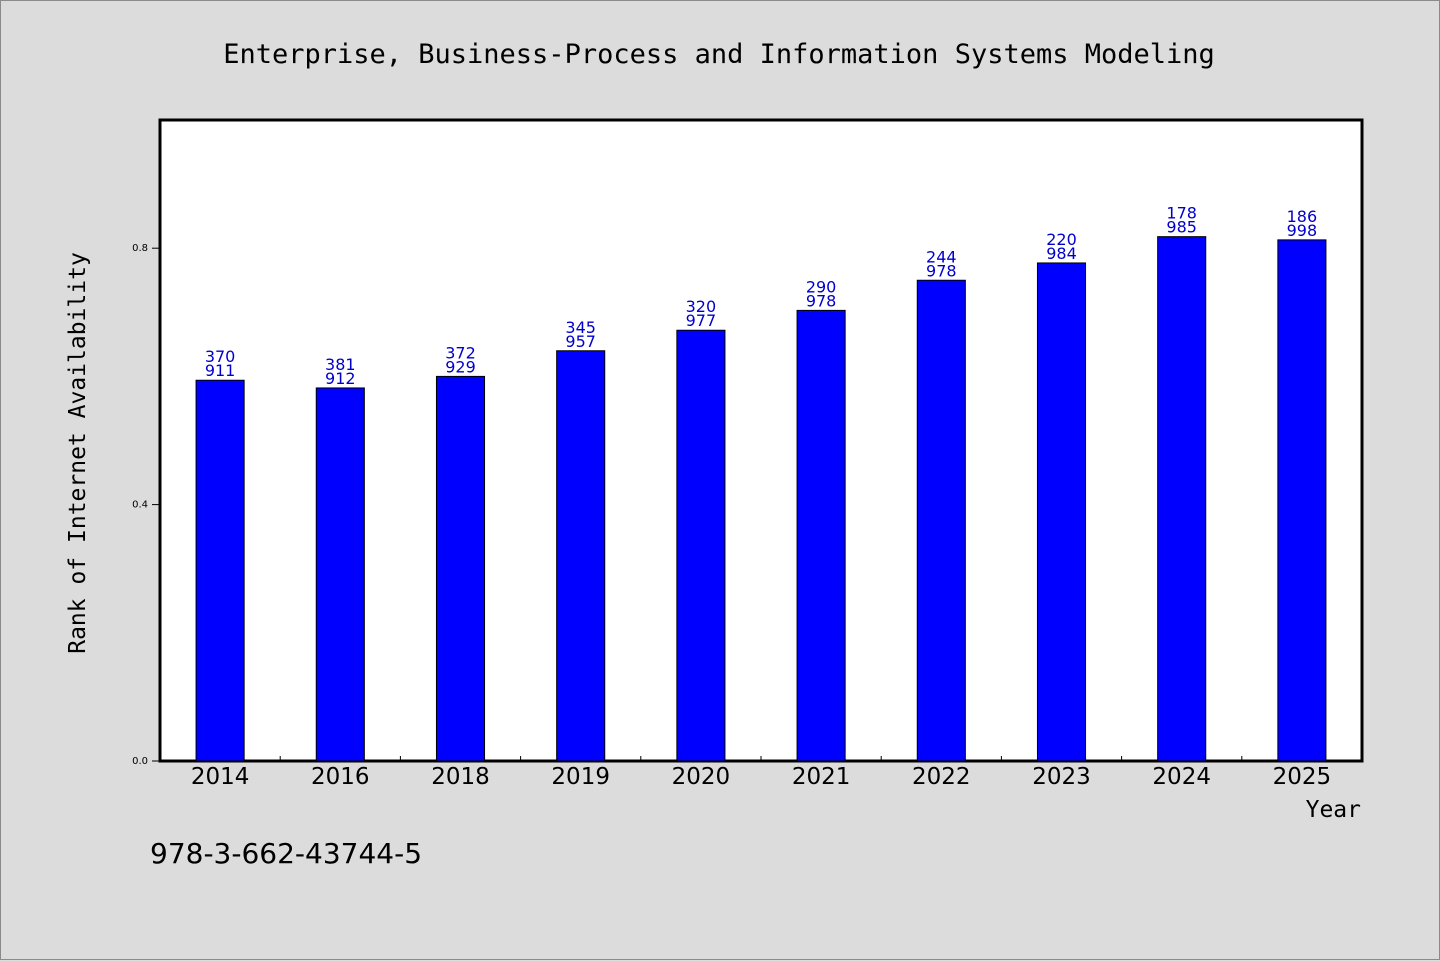 The height and width of the screenshot is (961, 1440). What do you see at coordinates (340, 378) in the screenshot?
I see `data-label-lower: 912` at bounding box center [340, 378].